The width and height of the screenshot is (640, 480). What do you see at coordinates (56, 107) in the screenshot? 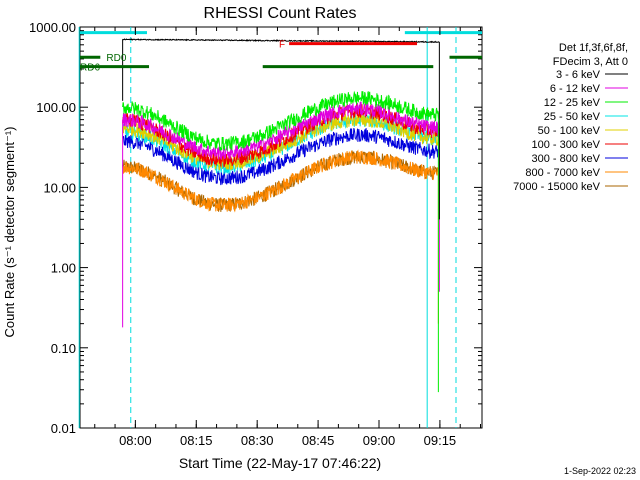
I see `y-tick-label: 100.00` at bounding box center [56, 107].